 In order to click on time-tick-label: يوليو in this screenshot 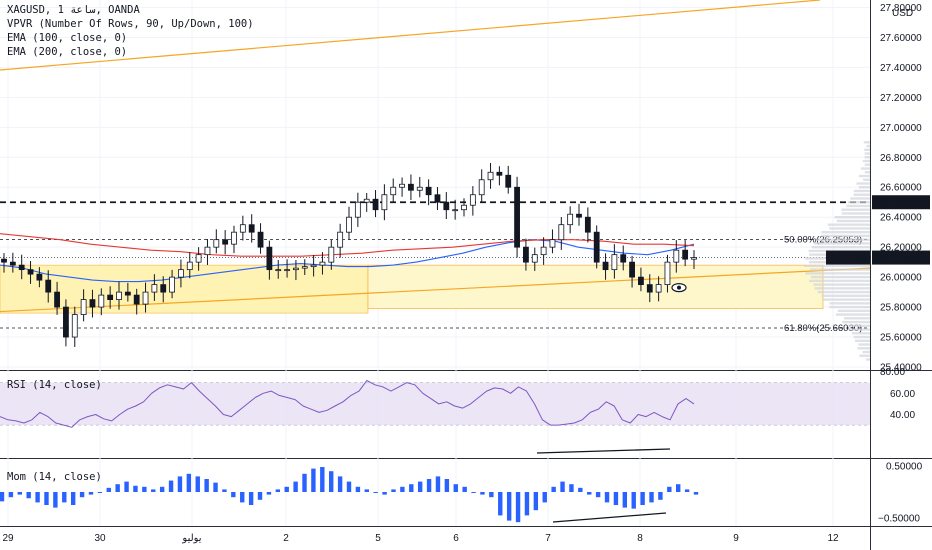, I will do `click(191, 538)`.